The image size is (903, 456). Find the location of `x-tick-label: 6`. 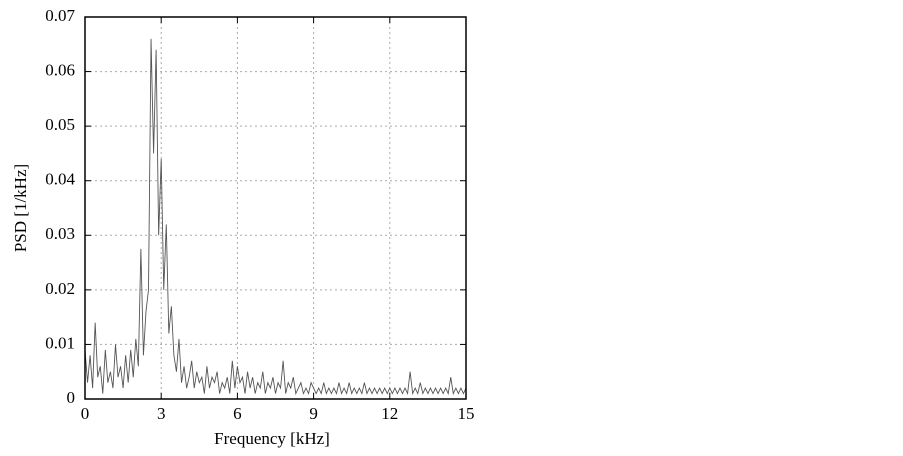

x-tick-label: 6 is located at coordinates (237, 413).